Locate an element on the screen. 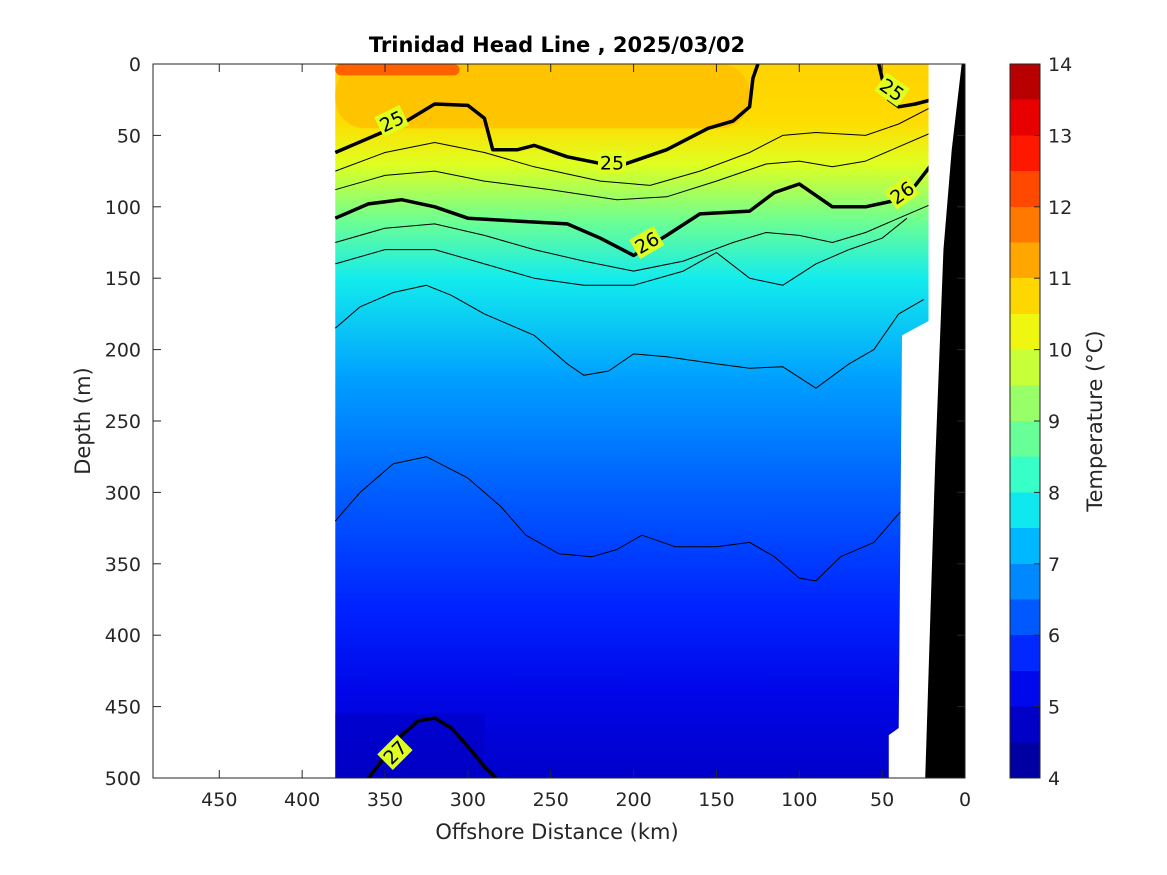 This screenshot has height=875, width=1167. y-tick-label: 200 is located at coordinates (123, 351).